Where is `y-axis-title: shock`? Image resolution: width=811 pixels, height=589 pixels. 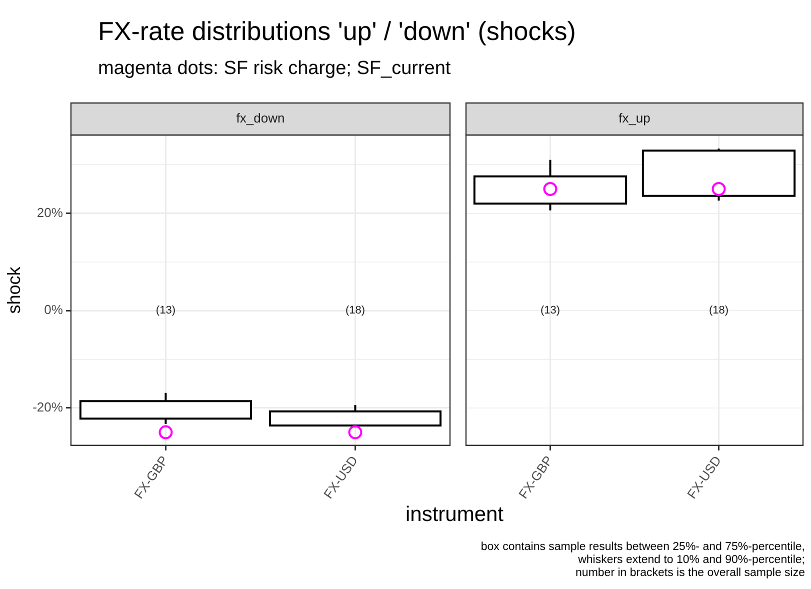
y-axis-title: shock is located at coordinates (14, 290).